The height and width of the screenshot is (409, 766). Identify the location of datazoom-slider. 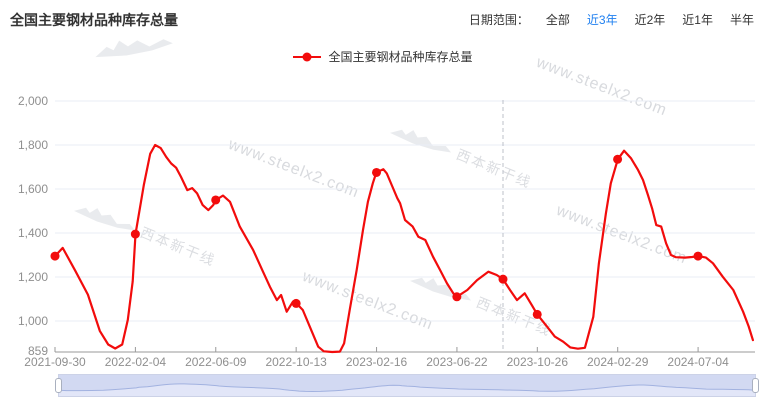
(407, 385).